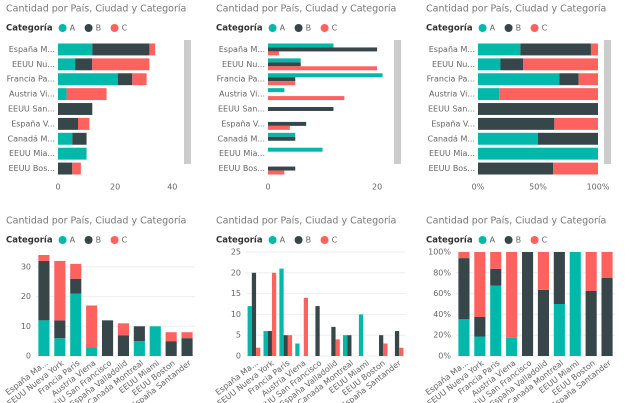 This screenshot has height=403, width=625. I want to click on y-tick-label: 30, so click(26, 266).